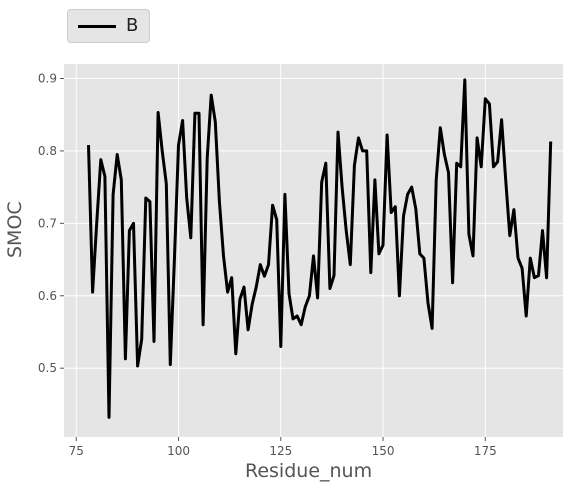 Image resolution: width=576 pixels, height=495 pixels. Describe the element at coordinates (97, 26) in the screenshot. I see `legend-line-swatch` at that location.